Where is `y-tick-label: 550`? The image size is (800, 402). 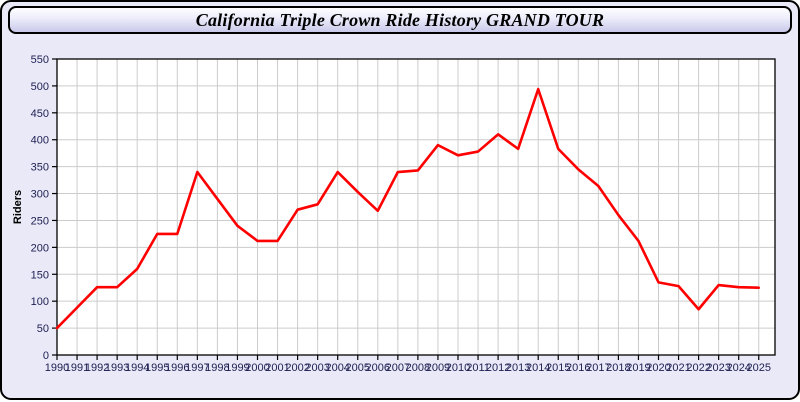
y-tick-label: 550 is located at coordinates (40, 60).